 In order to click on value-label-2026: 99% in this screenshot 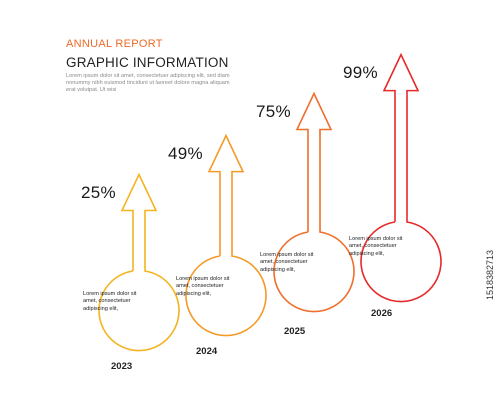, I will do `click(360, 72)`.